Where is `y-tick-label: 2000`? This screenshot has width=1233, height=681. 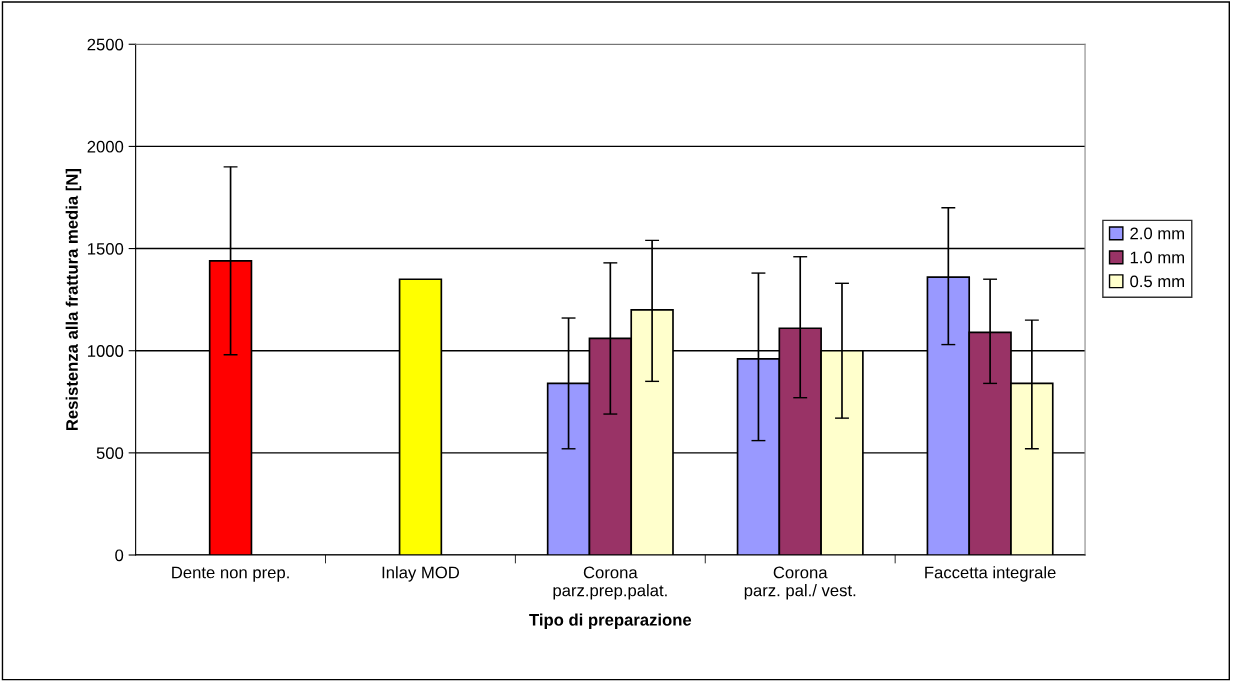
y-tick-label: 2000 is located at coordinates (105, 146).